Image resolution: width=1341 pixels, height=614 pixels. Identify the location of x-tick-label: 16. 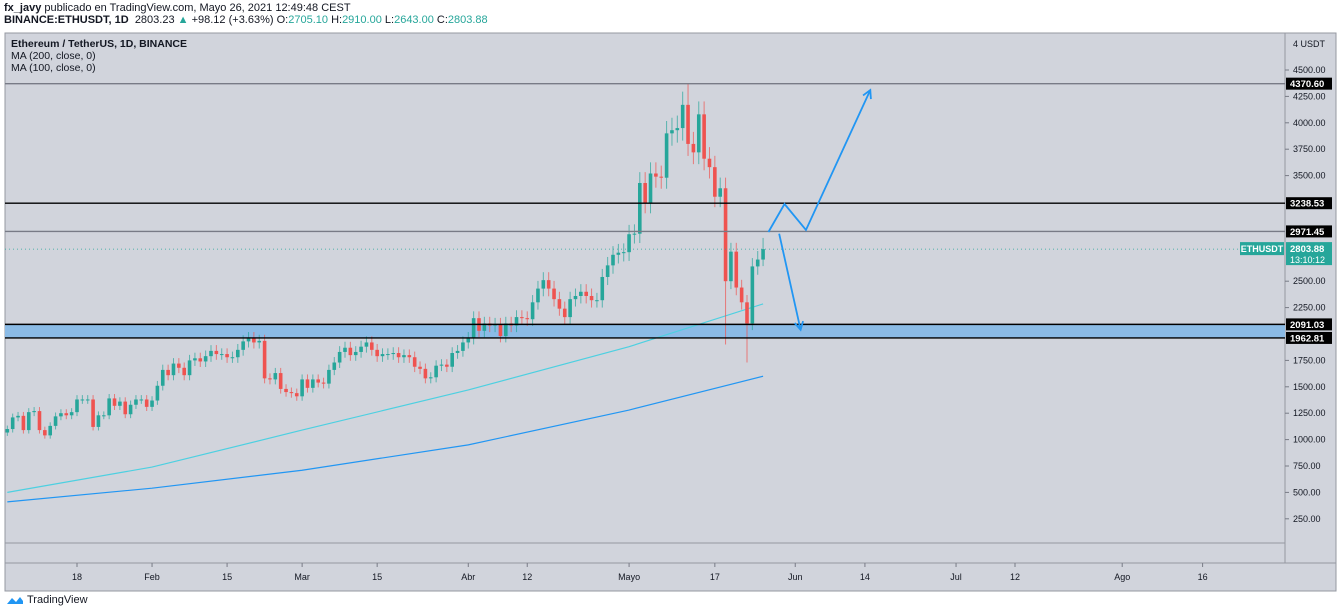
(1203, 577).